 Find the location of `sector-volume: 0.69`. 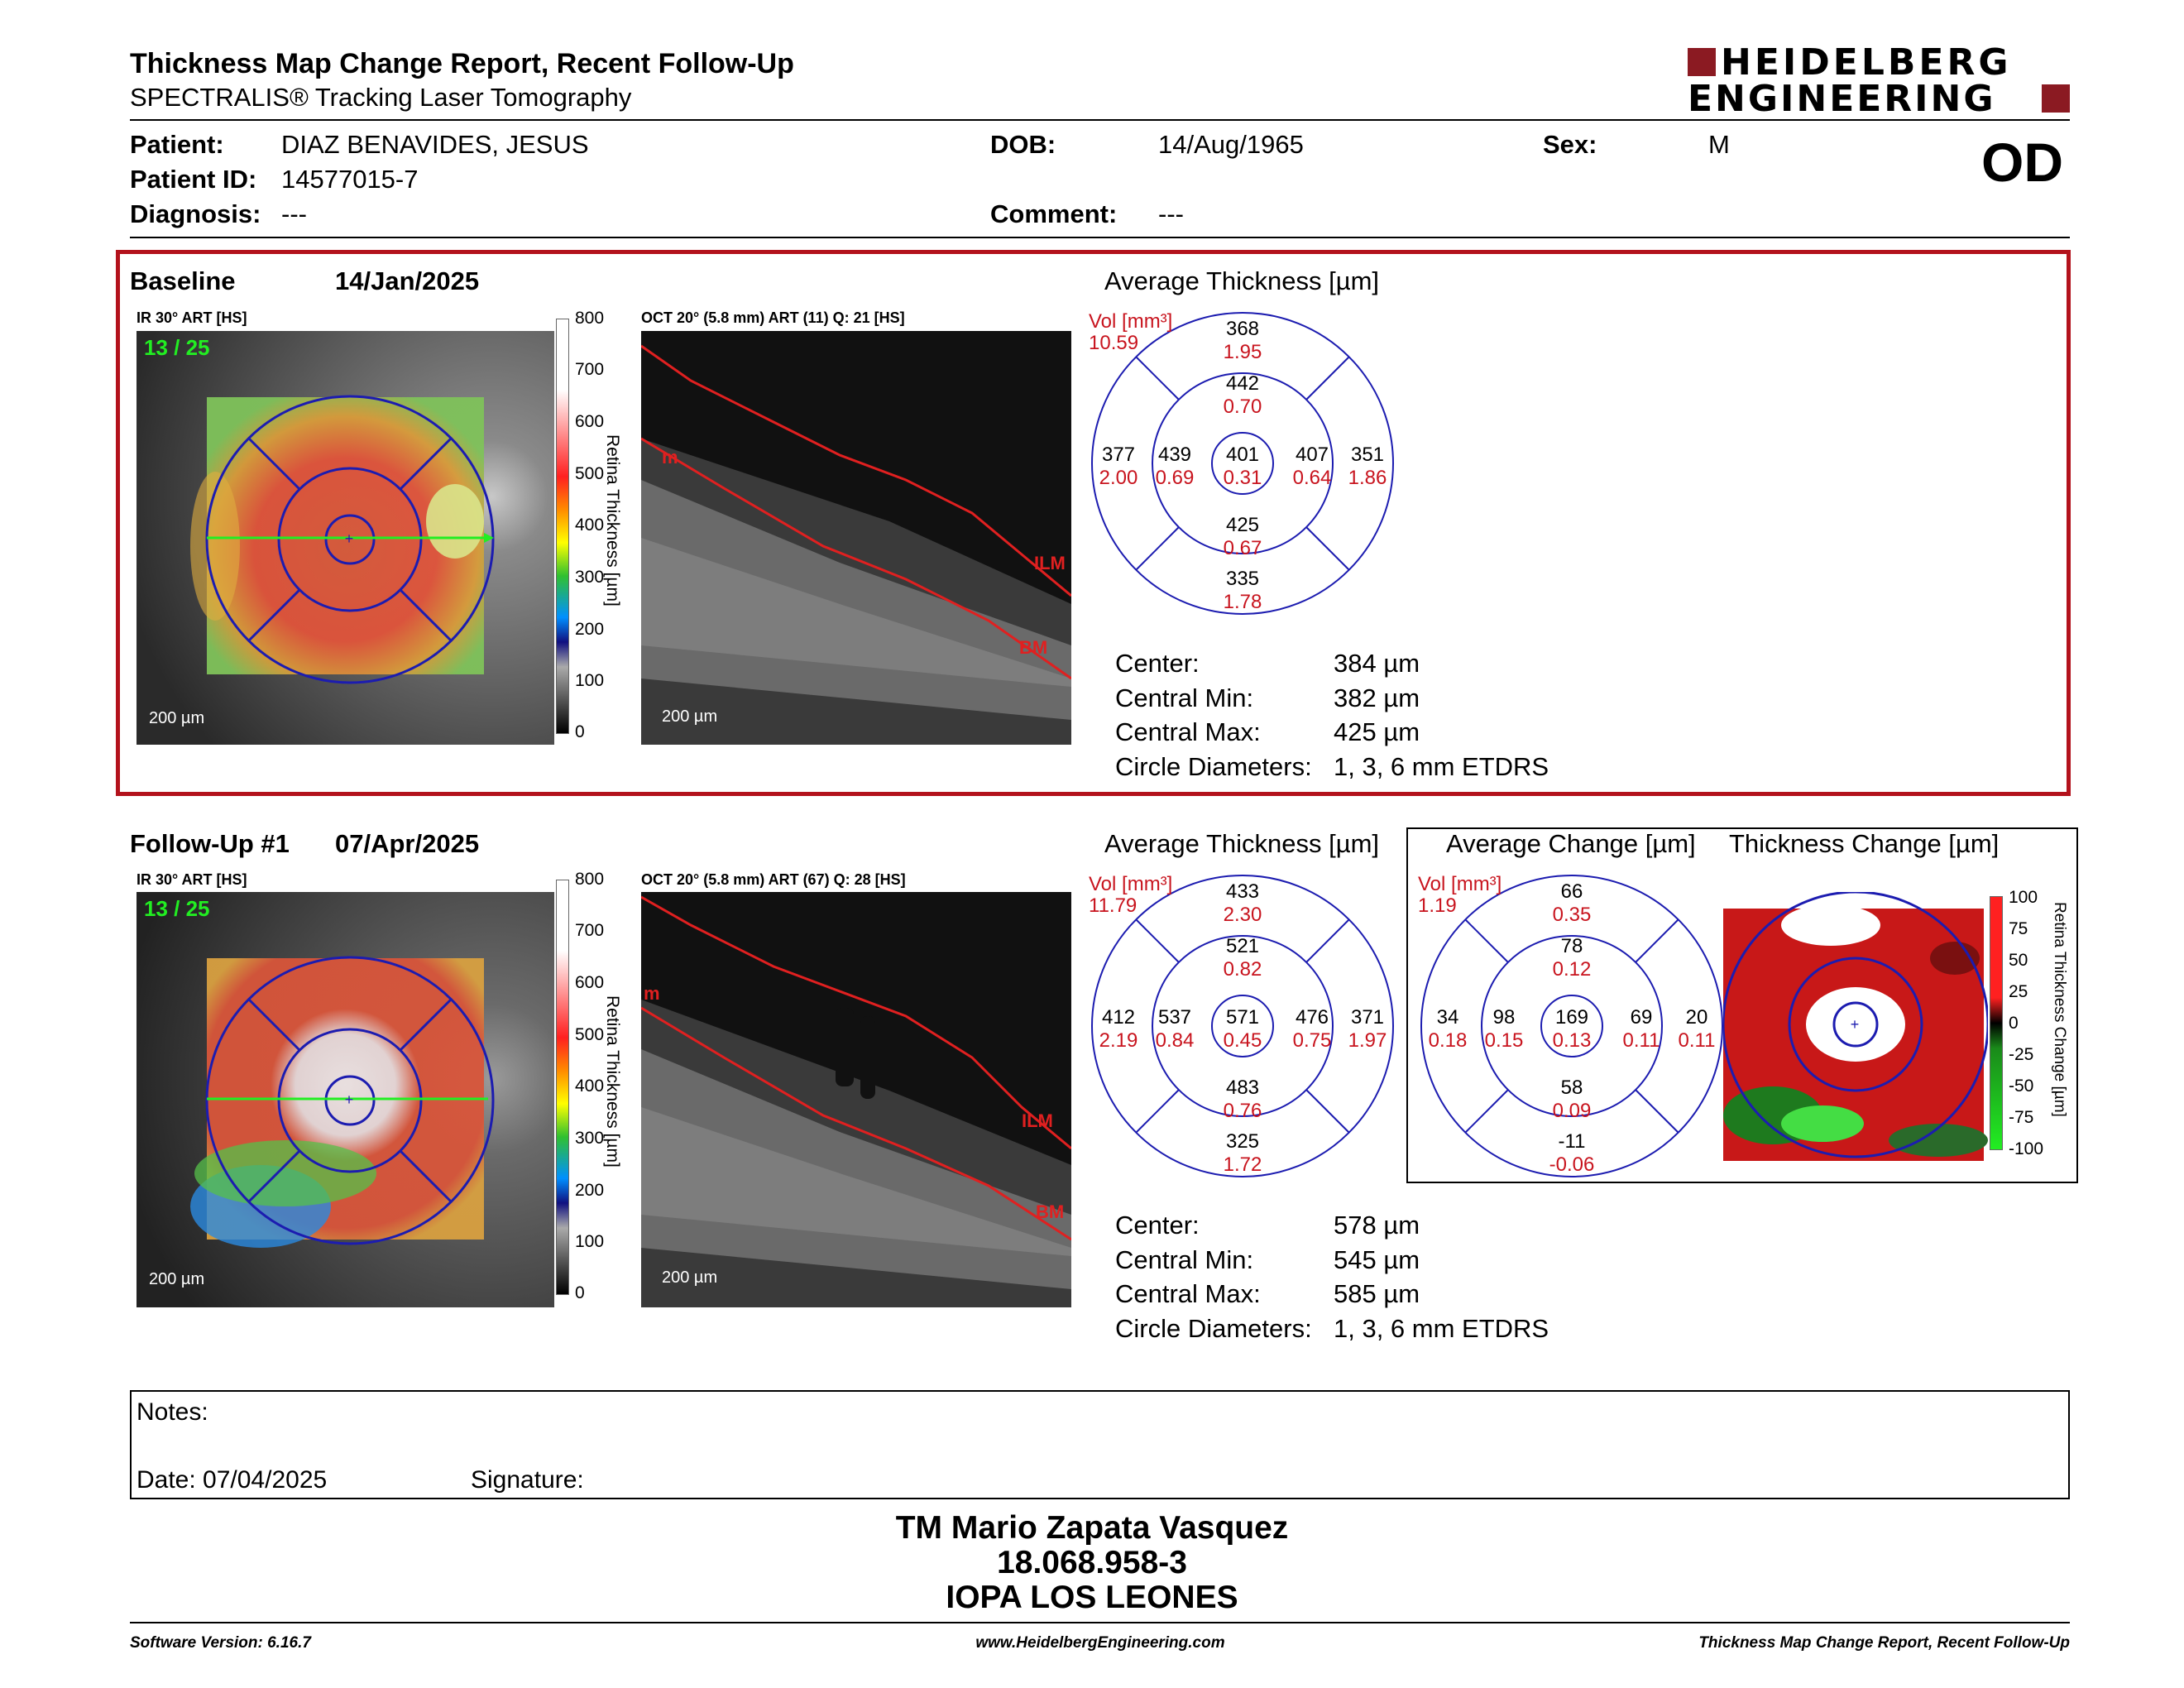

sector-volume: 0.69 is located at coordinates (1175, 478).